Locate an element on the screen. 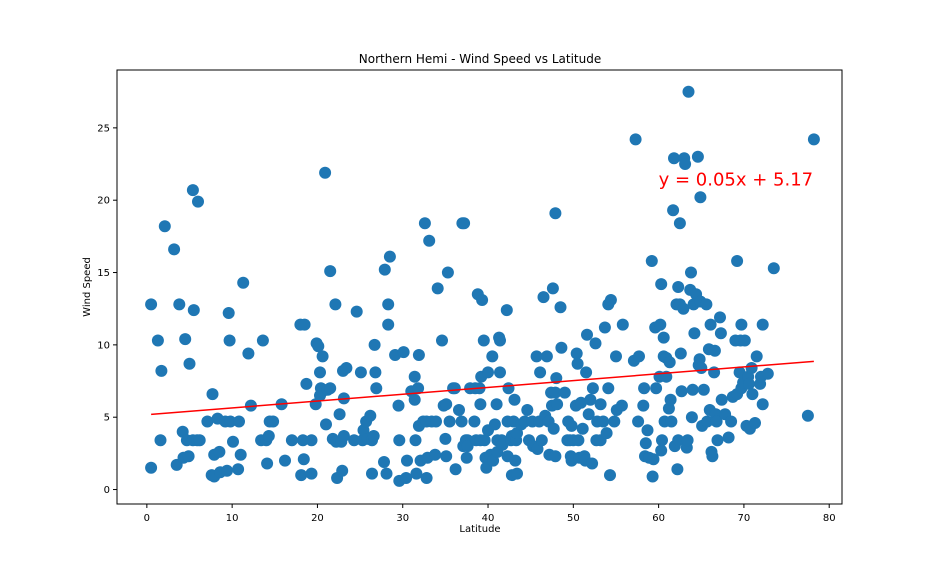  y-tick-label: 15 is located at coordinates (103, 273).